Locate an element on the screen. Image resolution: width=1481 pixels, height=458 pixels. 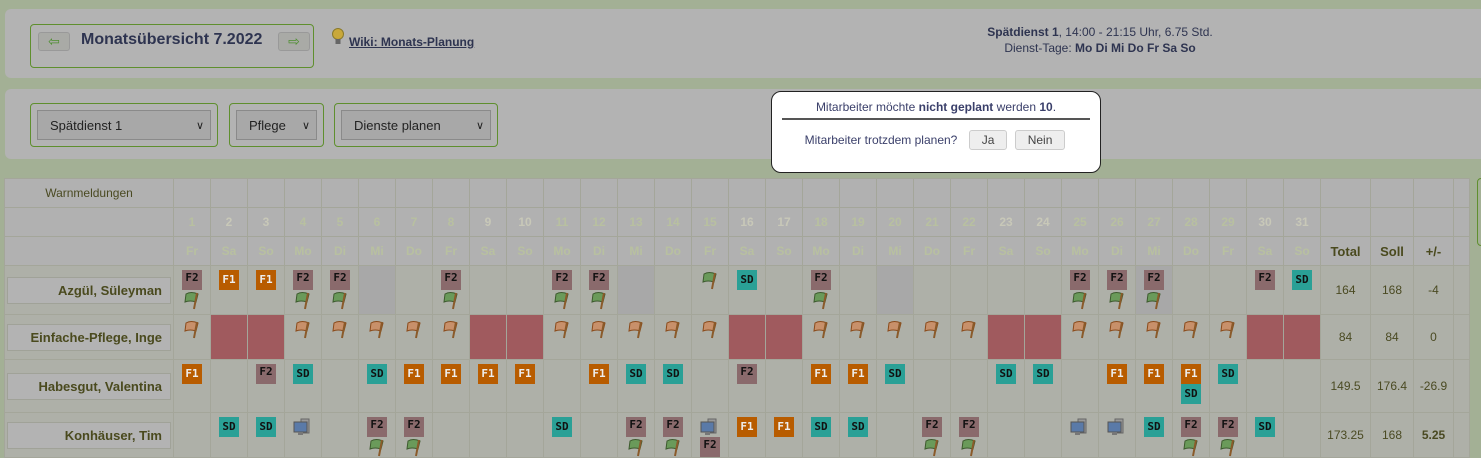
day-number: 31 is located at coordinates (1302, 222).